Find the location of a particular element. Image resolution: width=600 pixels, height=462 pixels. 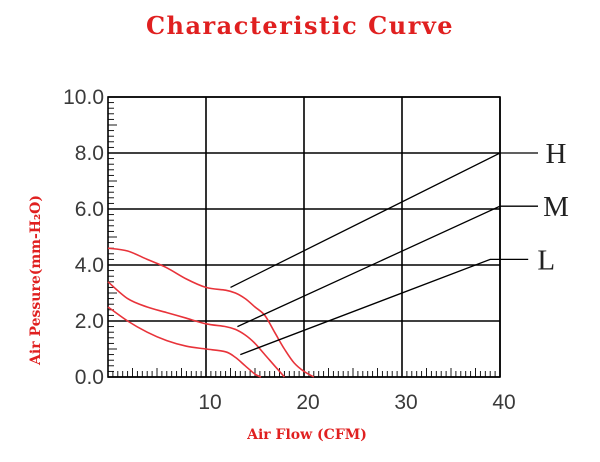

curve-H is located at coordinates (211, 312).